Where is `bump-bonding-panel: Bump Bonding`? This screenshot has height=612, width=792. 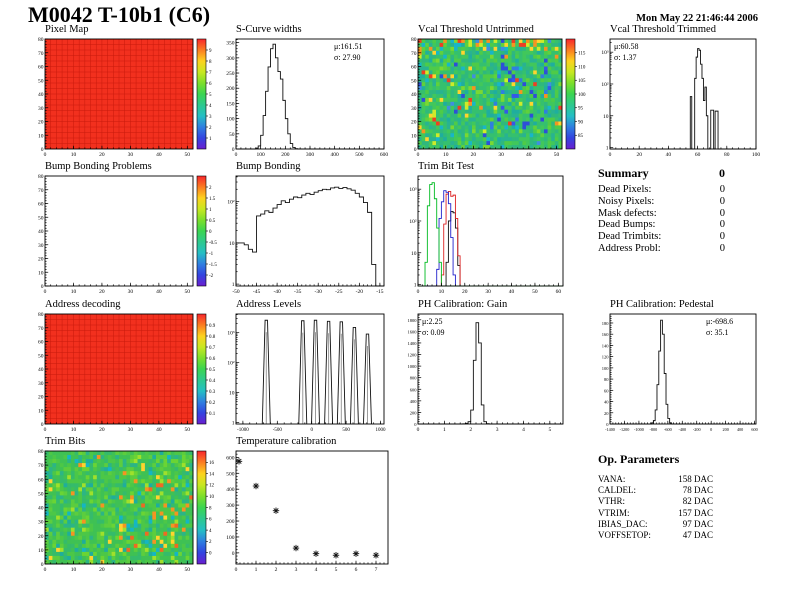
bump-bonding-panel: Bump Bonding is located at coordinates (305, 229).